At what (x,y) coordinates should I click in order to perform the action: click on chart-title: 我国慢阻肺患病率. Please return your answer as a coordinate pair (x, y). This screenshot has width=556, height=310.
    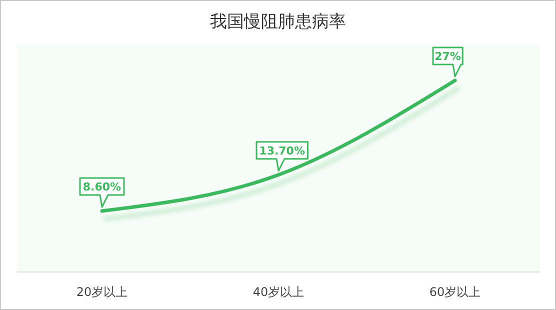
    Looking at the image, I should click on (278, 22).